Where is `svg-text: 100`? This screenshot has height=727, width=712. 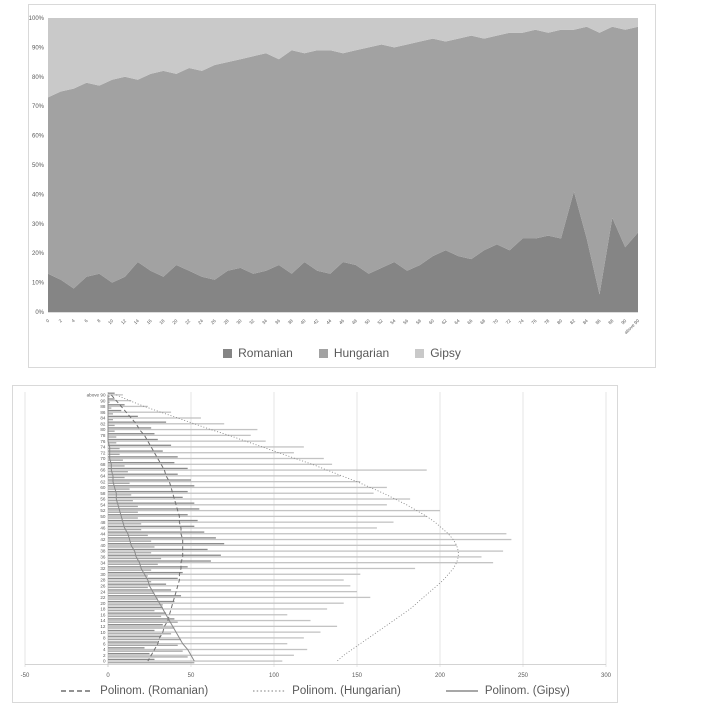 svg-text: 100 is located at coordinates (274, 676).